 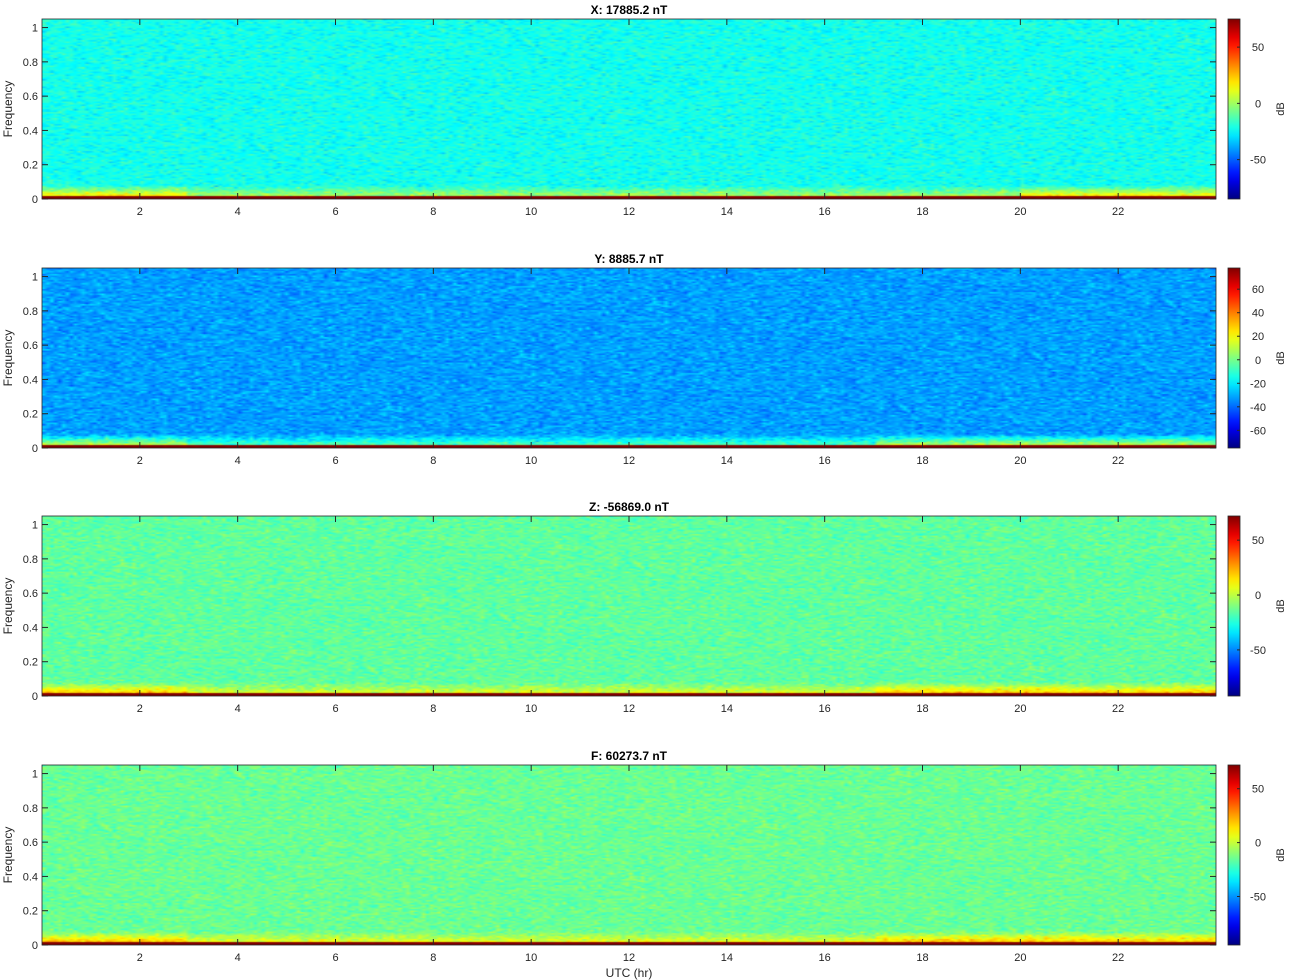 I want to click on figure-x-axis-label: UTC (hr), so click(x=629, y=973).